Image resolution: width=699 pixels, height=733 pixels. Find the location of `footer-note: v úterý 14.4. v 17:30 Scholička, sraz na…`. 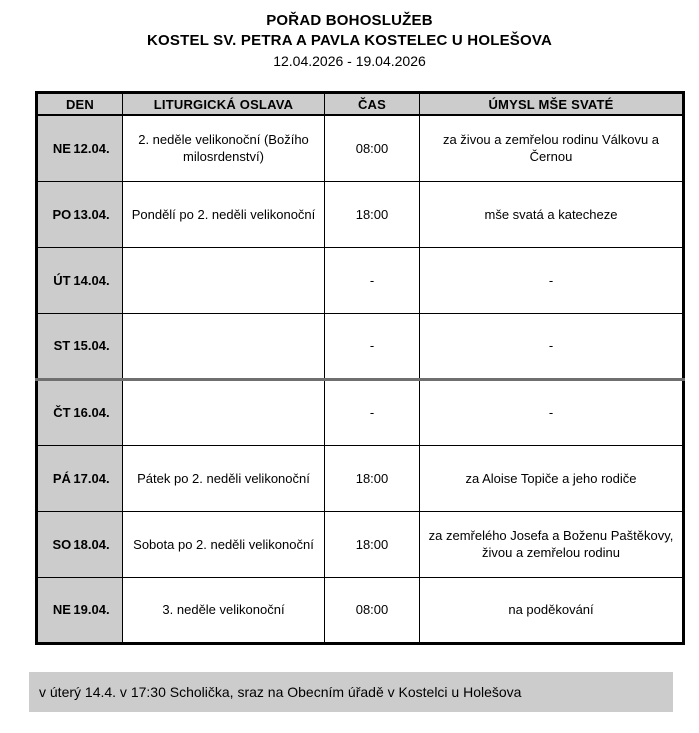

footer-note: v úterý 14.4. v 17:30 Scholička, sraz na… is located at coordinates (351, 692).